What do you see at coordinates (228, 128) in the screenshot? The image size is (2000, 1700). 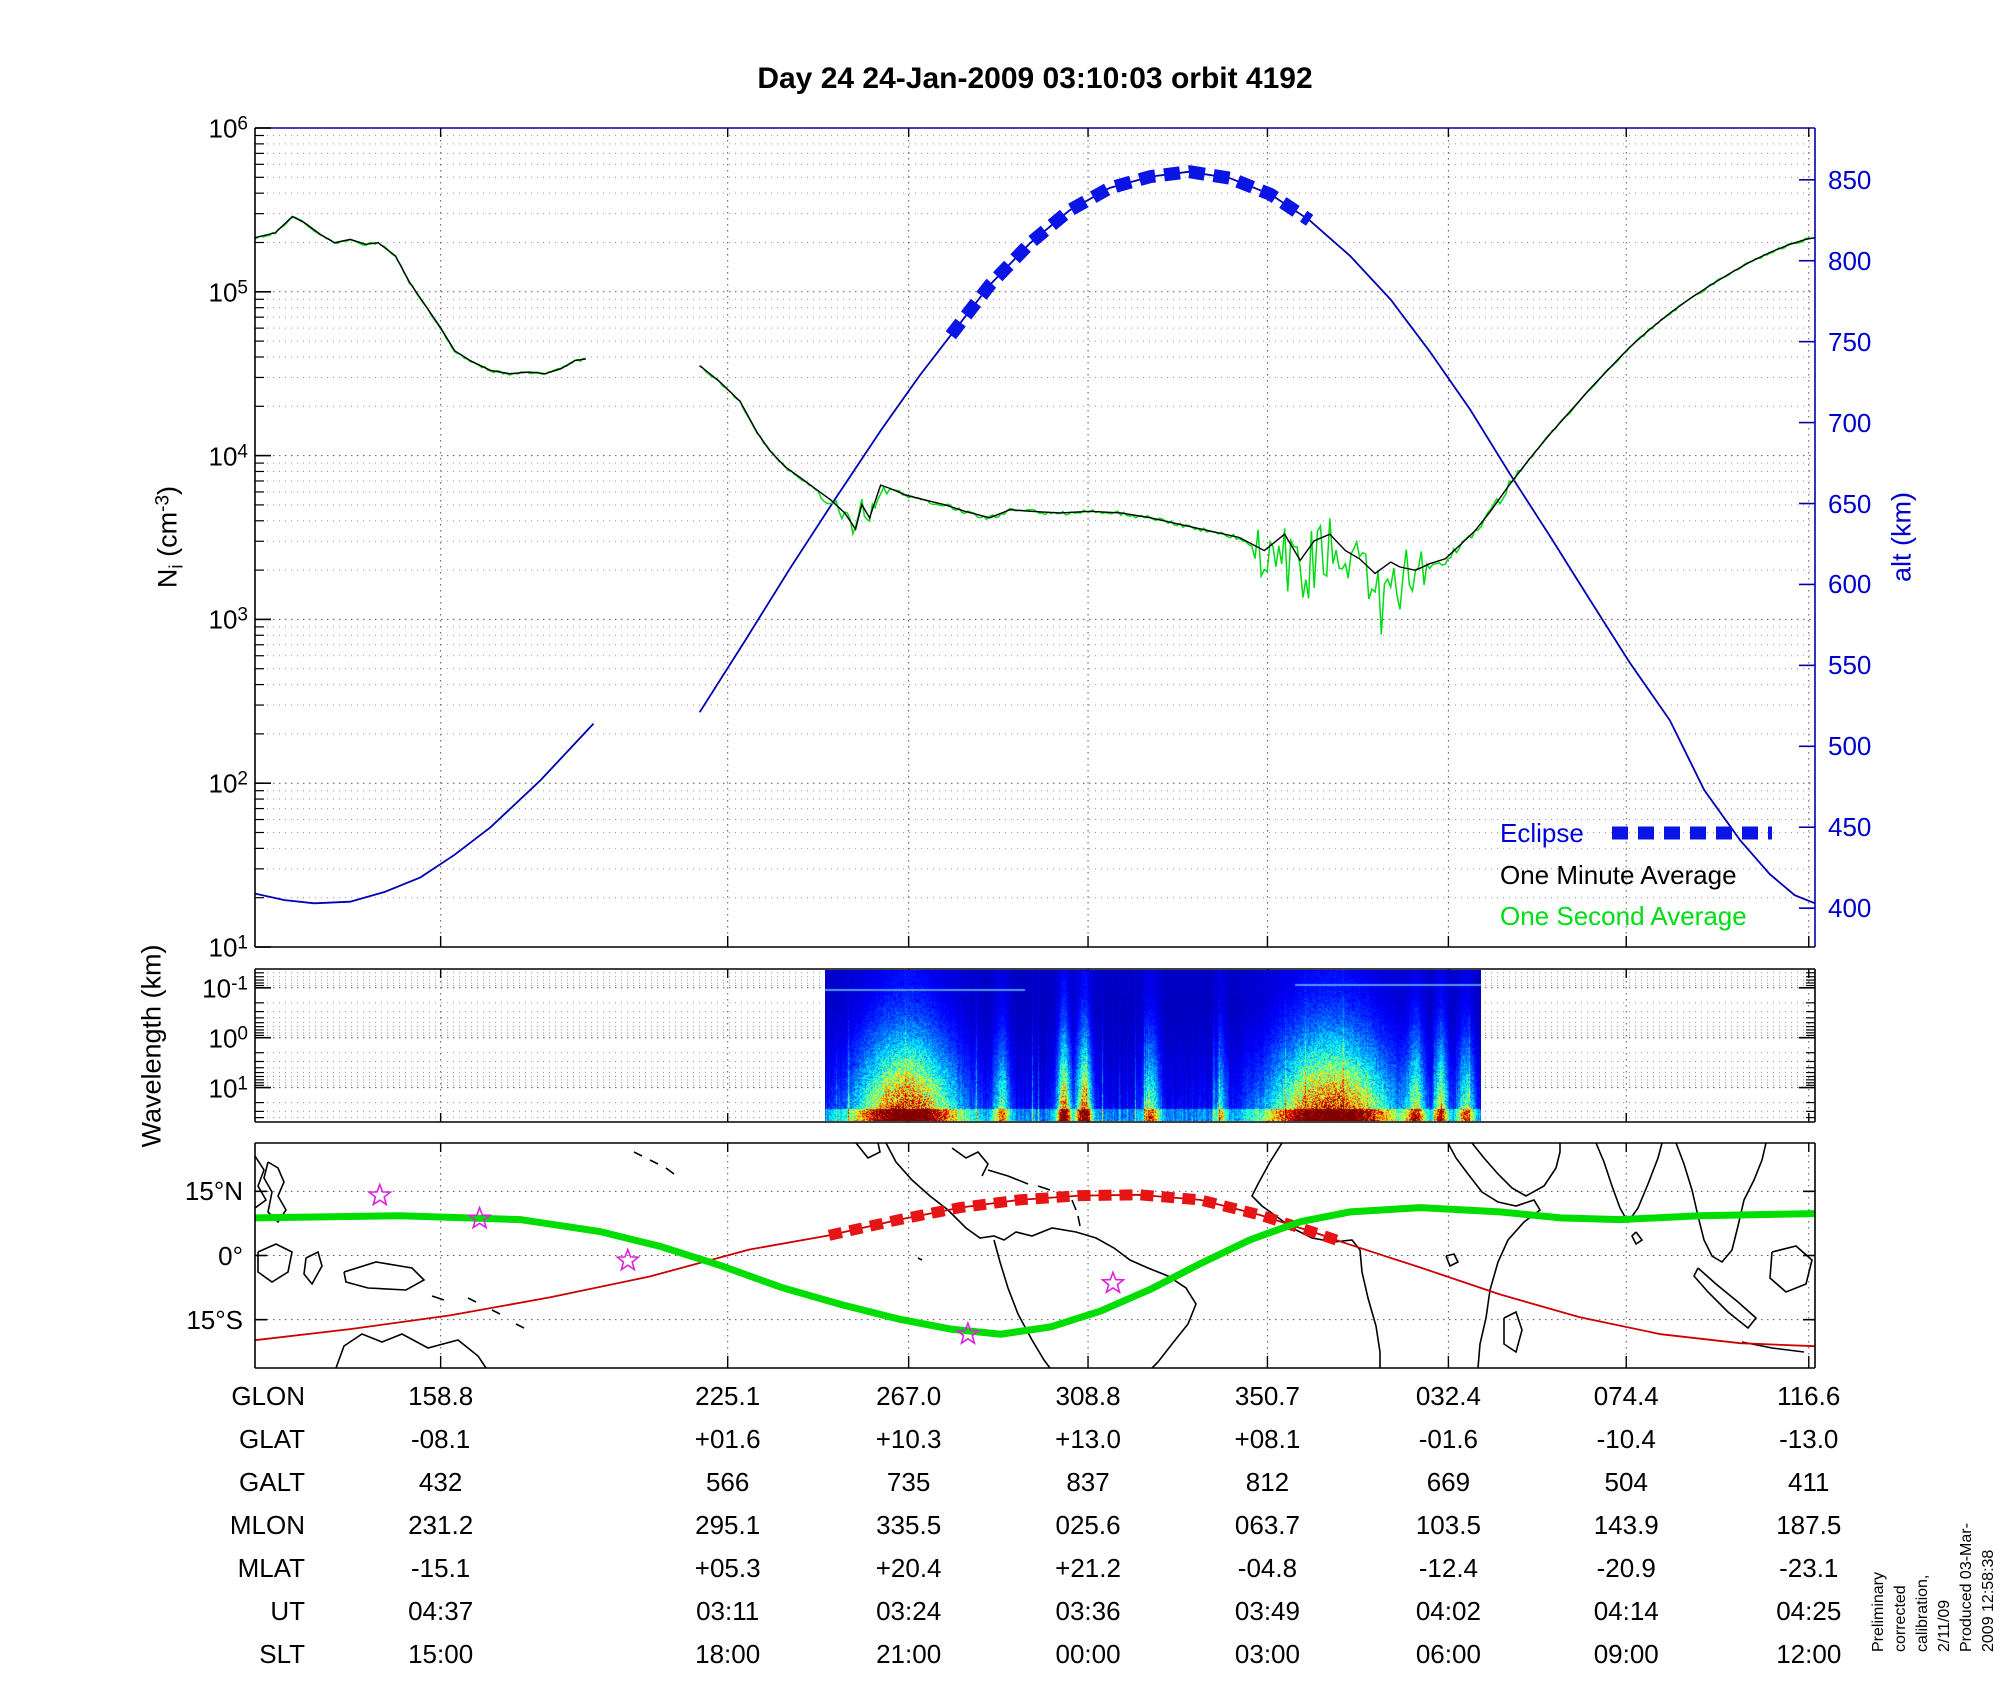 I see `density-tick-label: 106` at bounding box center [228, 128].